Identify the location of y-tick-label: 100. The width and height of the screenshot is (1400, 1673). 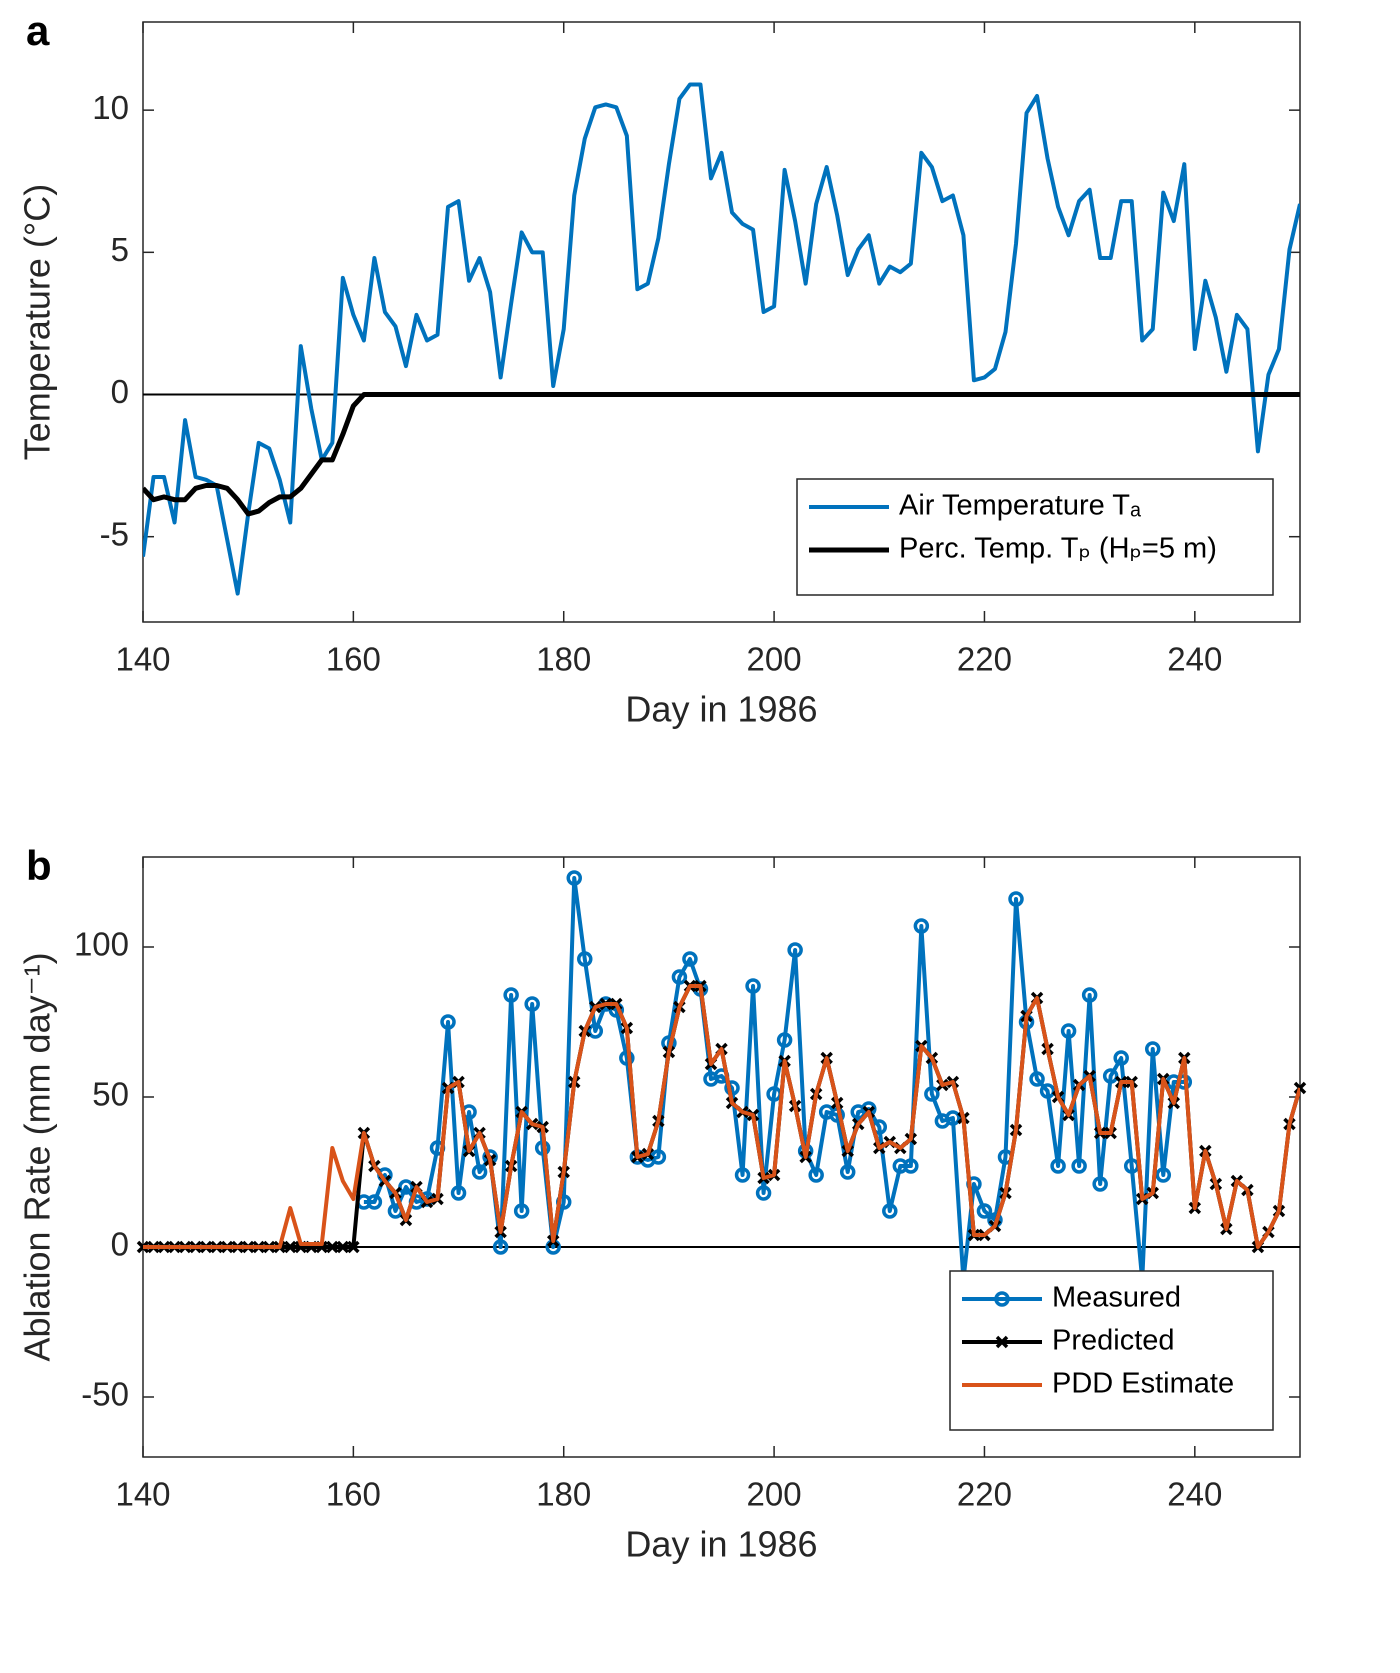
(101, 944).